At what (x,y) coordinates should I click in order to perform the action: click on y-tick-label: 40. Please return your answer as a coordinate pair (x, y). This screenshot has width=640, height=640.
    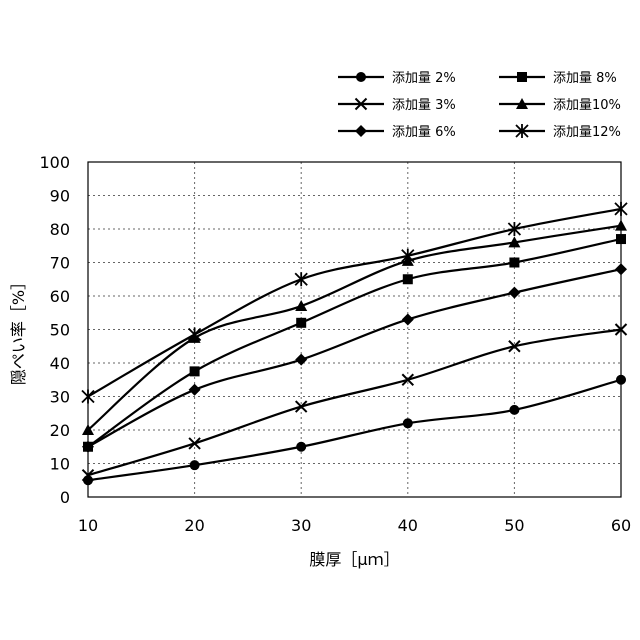
    Looking at the image, I should click on (60, 363).